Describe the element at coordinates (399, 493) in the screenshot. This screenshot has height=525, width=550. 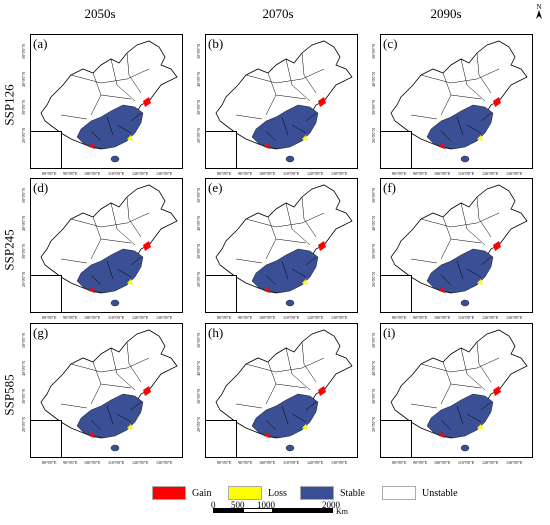
I see `legend-swatch-unstable` at that location.